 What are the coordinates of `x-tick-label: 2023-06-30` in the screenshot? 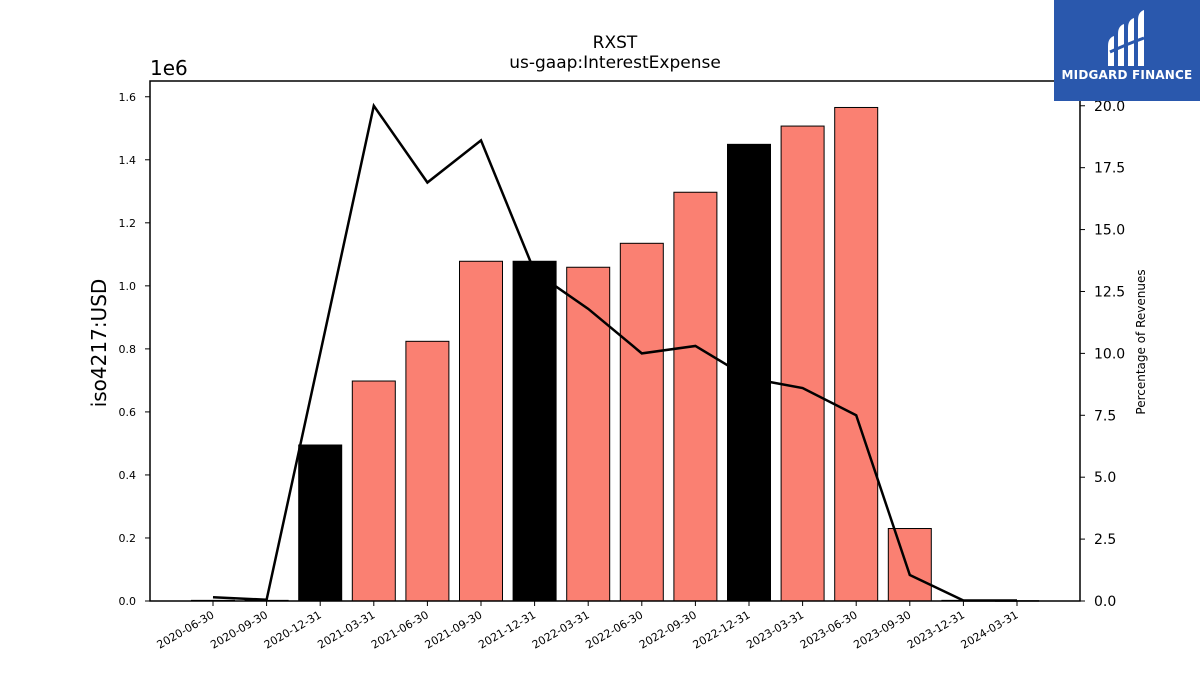 It's located at (829, 629).